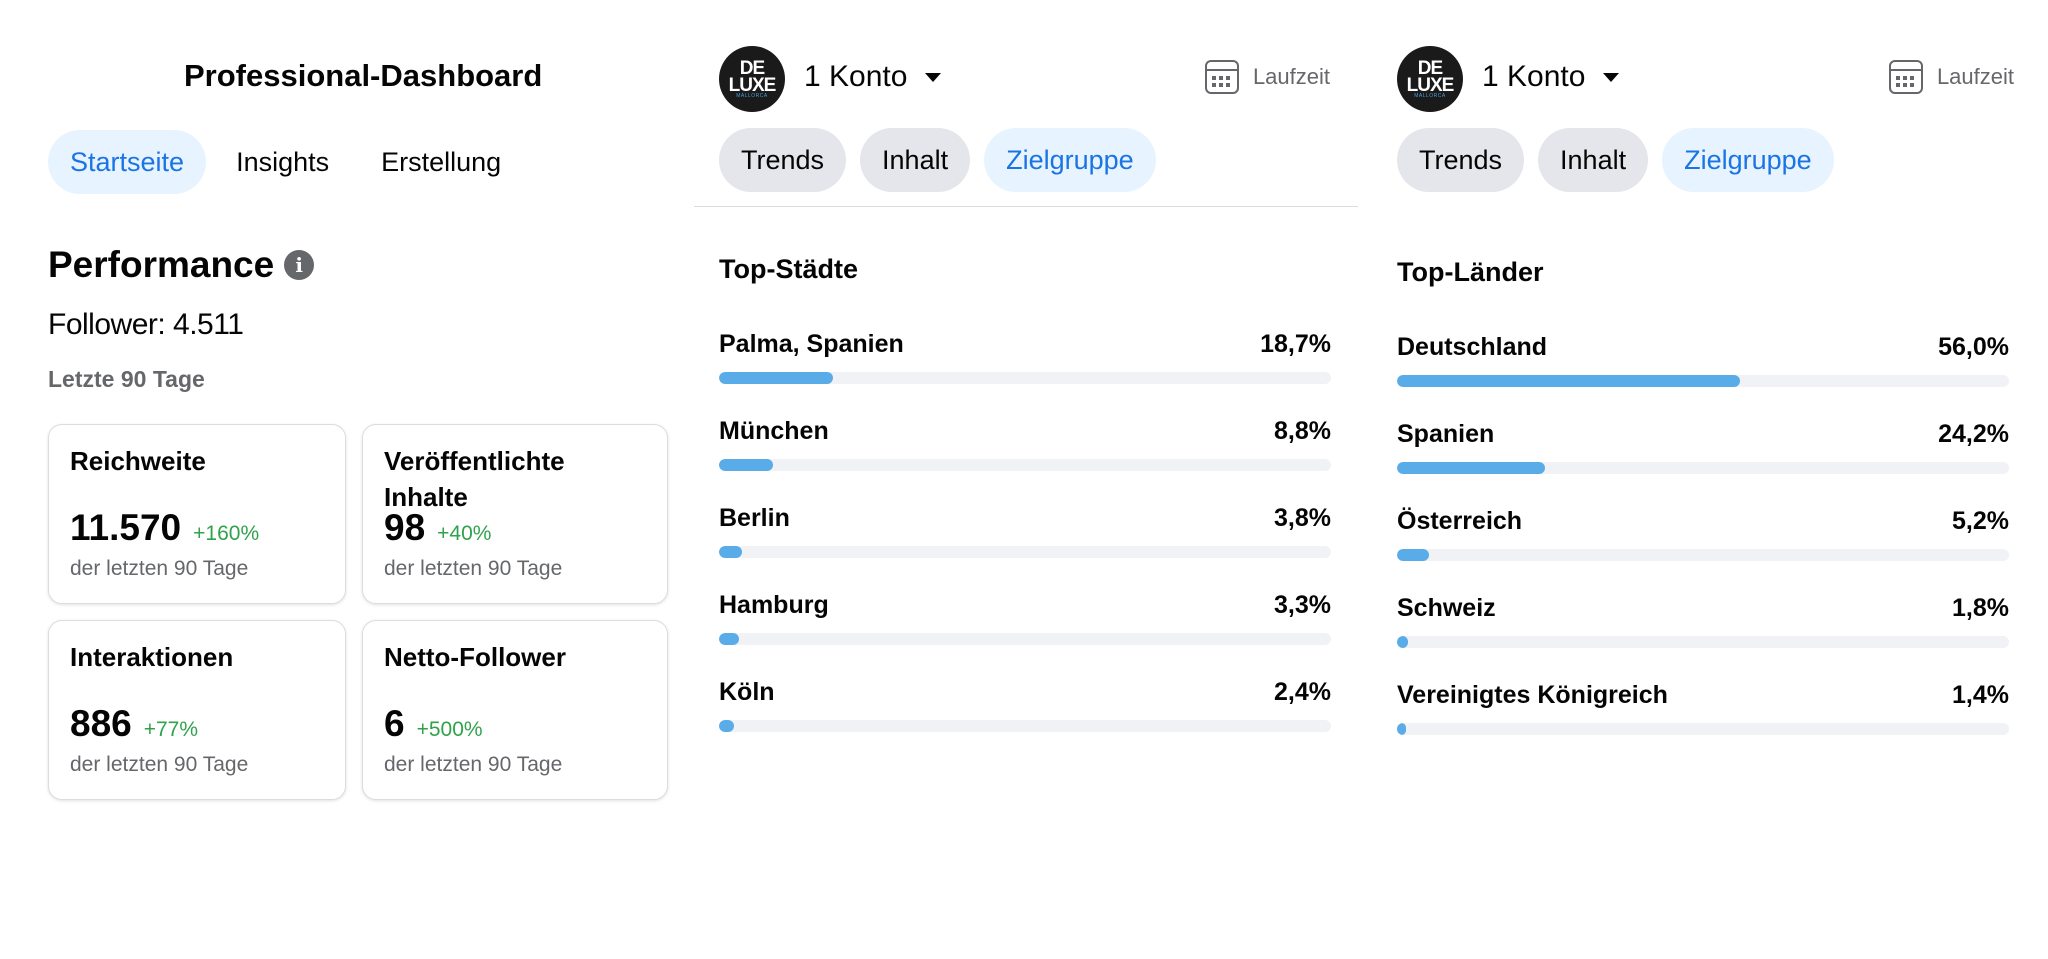 The height and width of the screenshot is (959, 2048). I want to click on item-percent: 24,2%, so click(1973, 434).